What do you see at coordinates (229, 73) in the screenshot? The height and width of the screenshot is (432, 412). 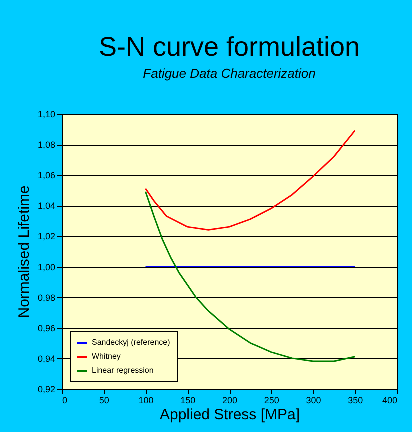 I see `chart-subtitle: Fatigue Data Characterization` at bounding box center [229, 73].